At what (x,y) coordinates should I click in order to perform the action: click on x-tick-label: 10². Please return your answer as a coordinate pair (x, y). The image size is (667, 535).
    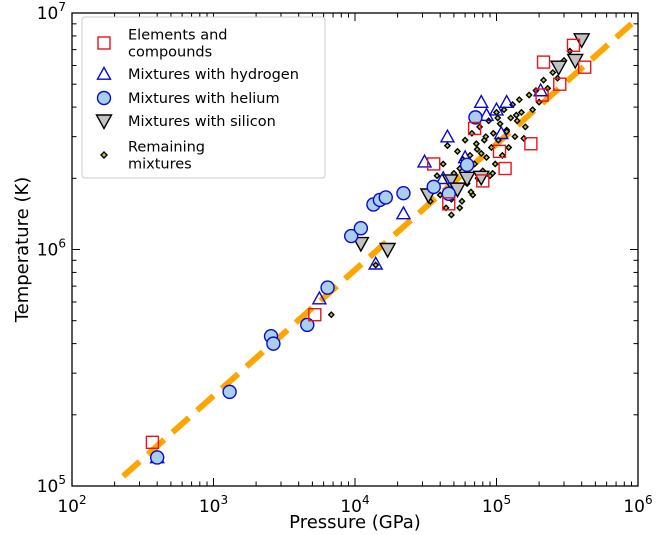
    Looking at the image, I should click on (71, 505).